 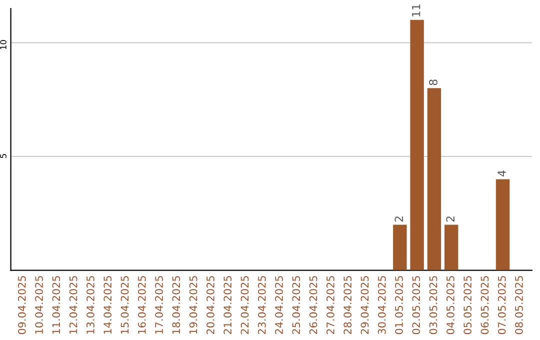 I want to click on x-tick-label: 15.04.2025, so click(x=124, y=305).